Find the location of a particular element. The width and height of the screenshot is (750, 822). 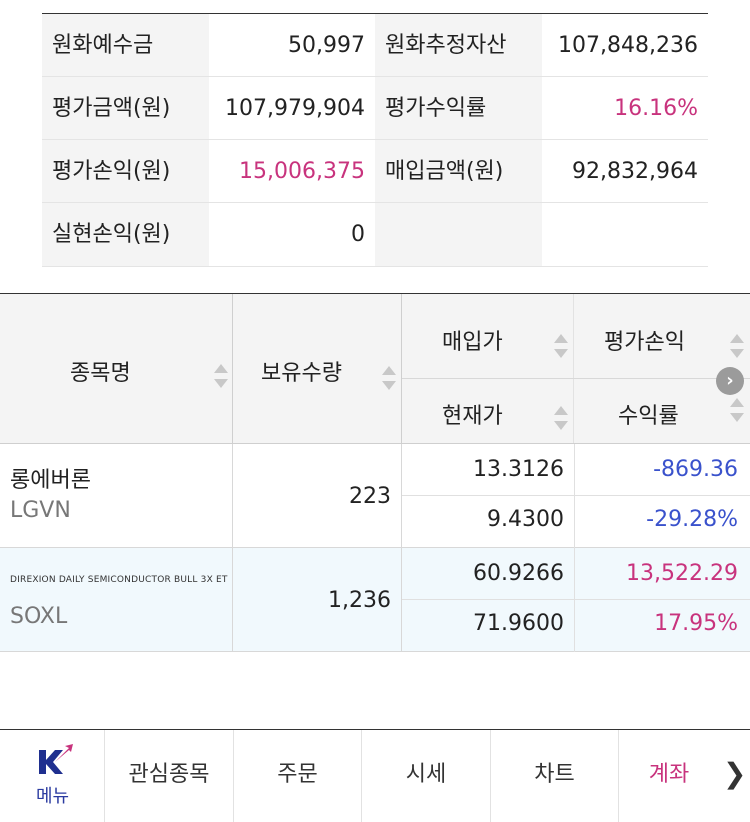

header-pl: 평가손익 수익률 is located at coordinates (662, 368).